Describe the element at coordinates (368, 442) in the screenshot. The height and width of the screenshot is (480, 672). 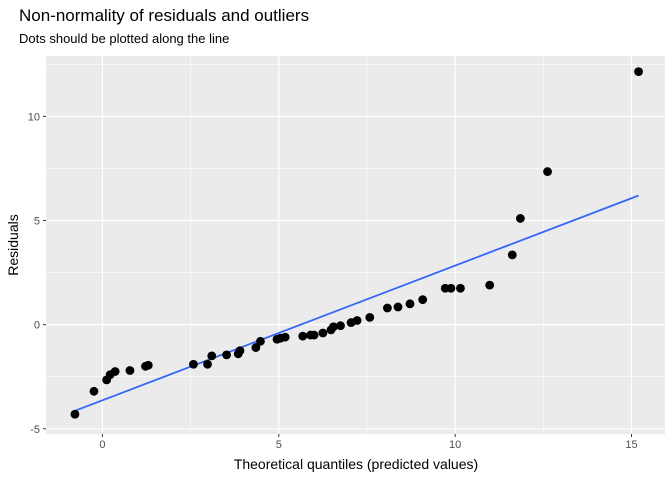
I see `x-axis-ticks: 0 5 10 15` at that location.